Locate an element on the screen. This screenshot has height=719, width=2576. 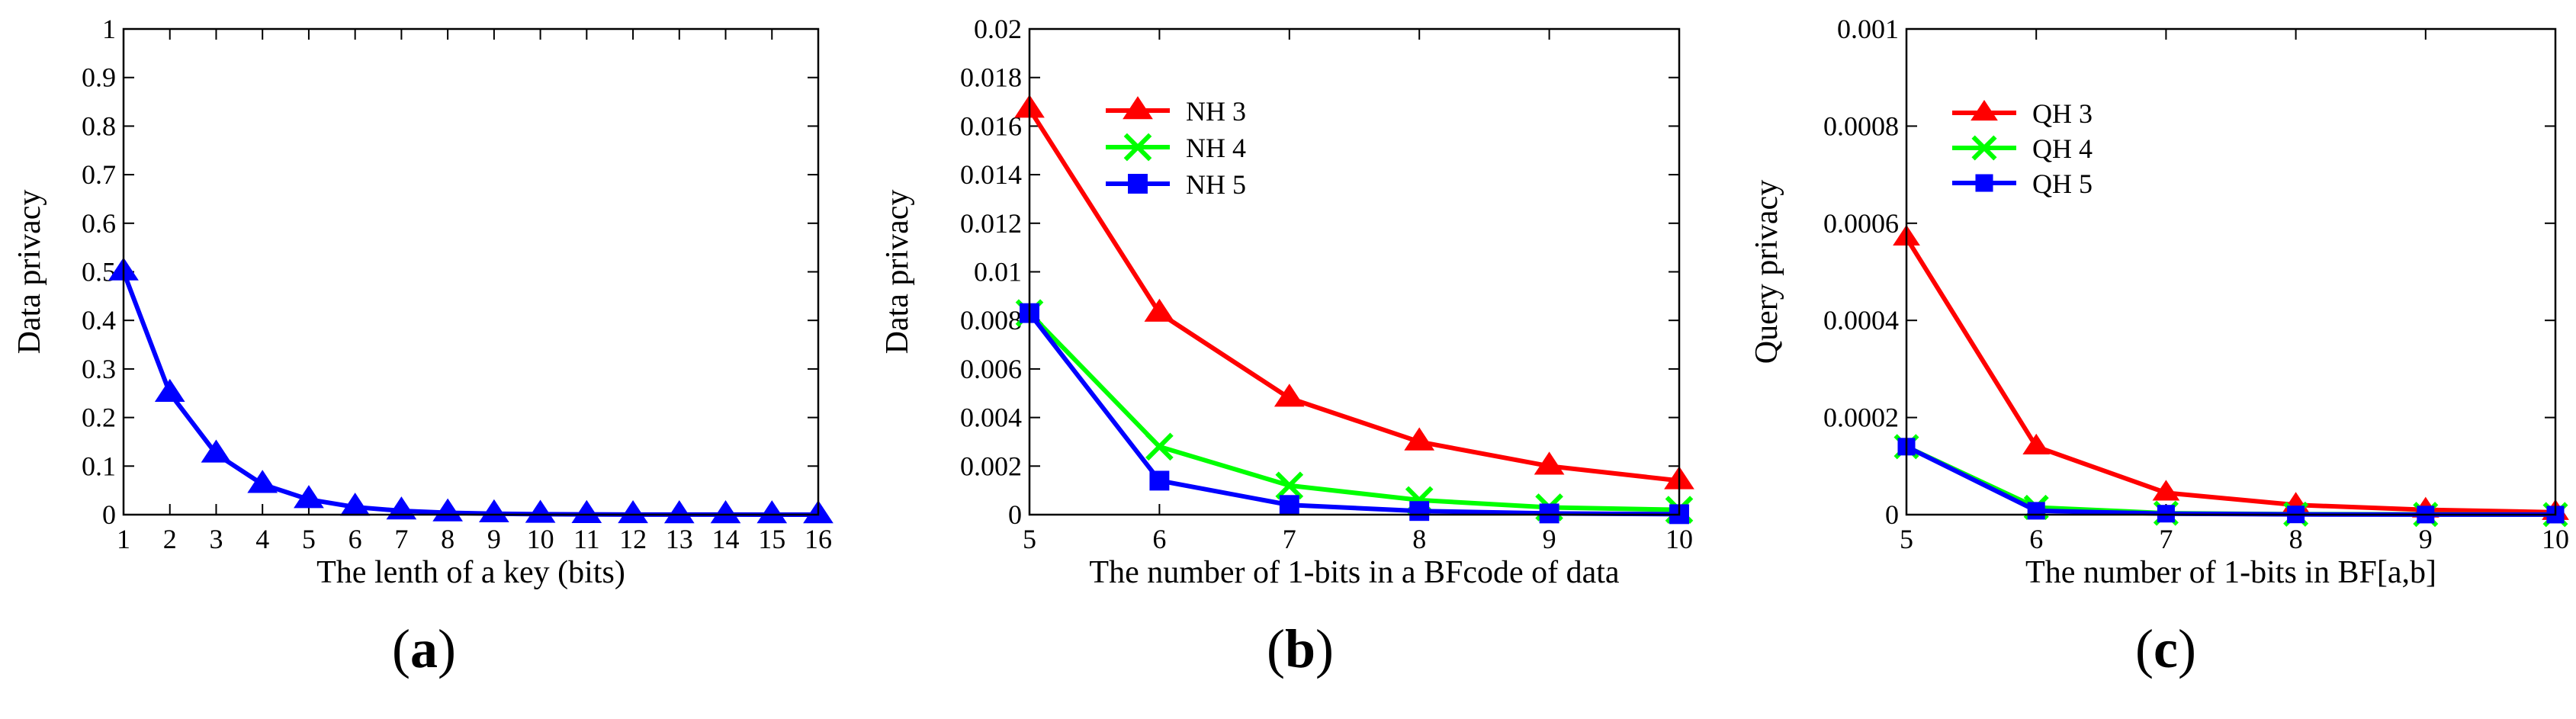
y-tick-label: 0.002 is located at coordinates (991, 466).